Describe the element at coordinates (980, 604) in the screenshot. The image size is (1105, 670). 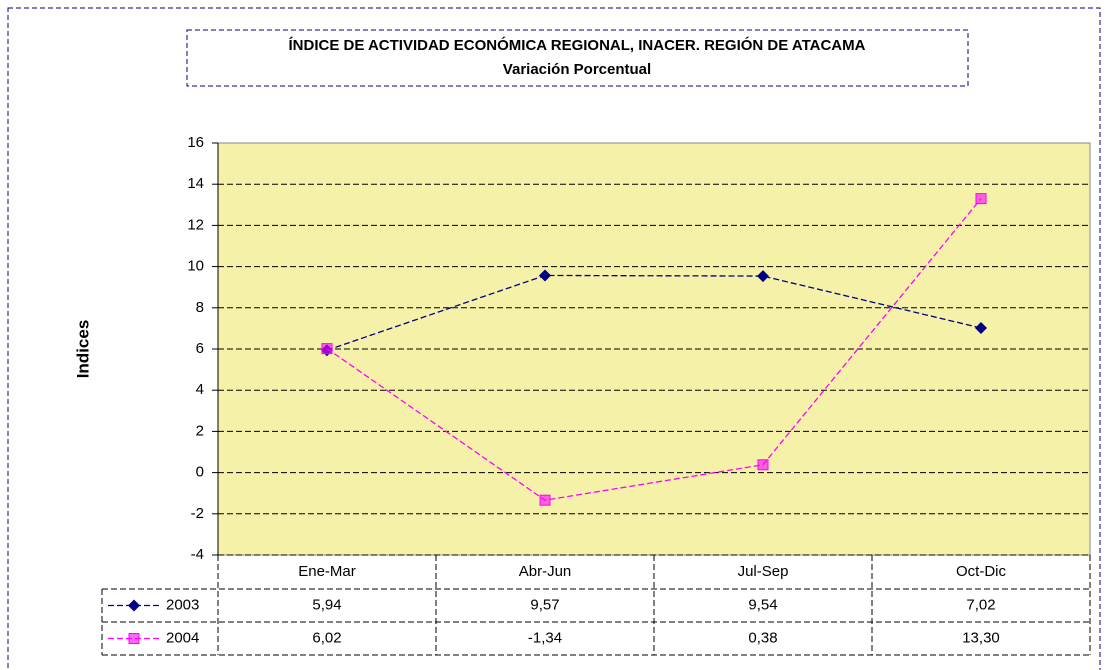
I see `table-value: 7,02` at that location.